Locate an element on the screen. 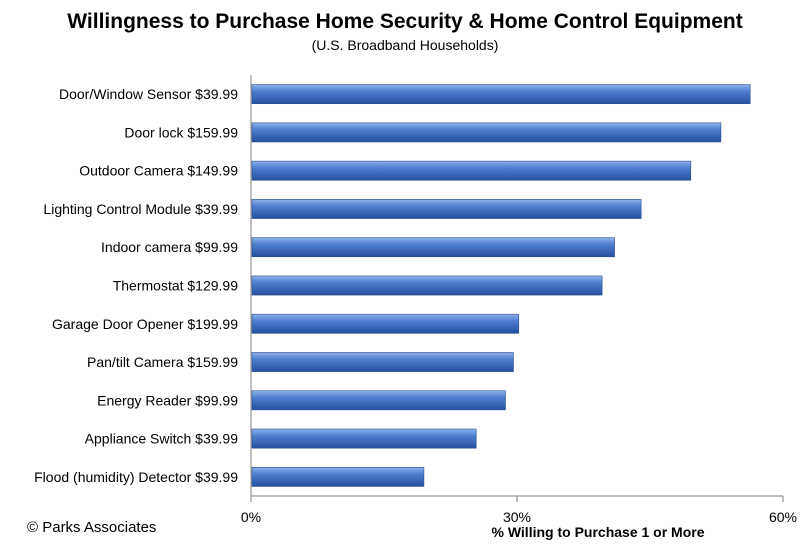 This screenshot has height=554, width=810. category-label: Thermostat $129.99 is located at coordinates (176, 286).